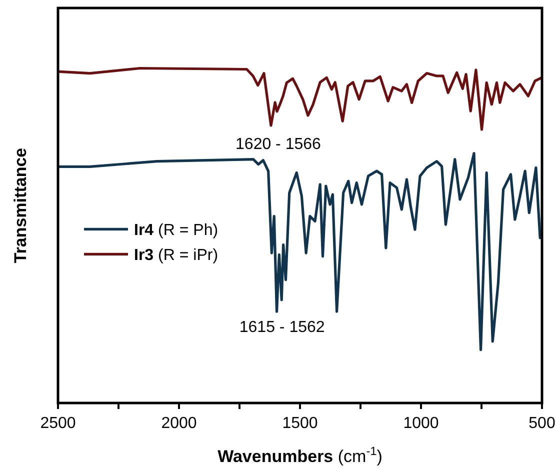  Describe the element at coordinates (279, 144) in the screenshot. I see `annotation: 1620 - 1566` at that location.